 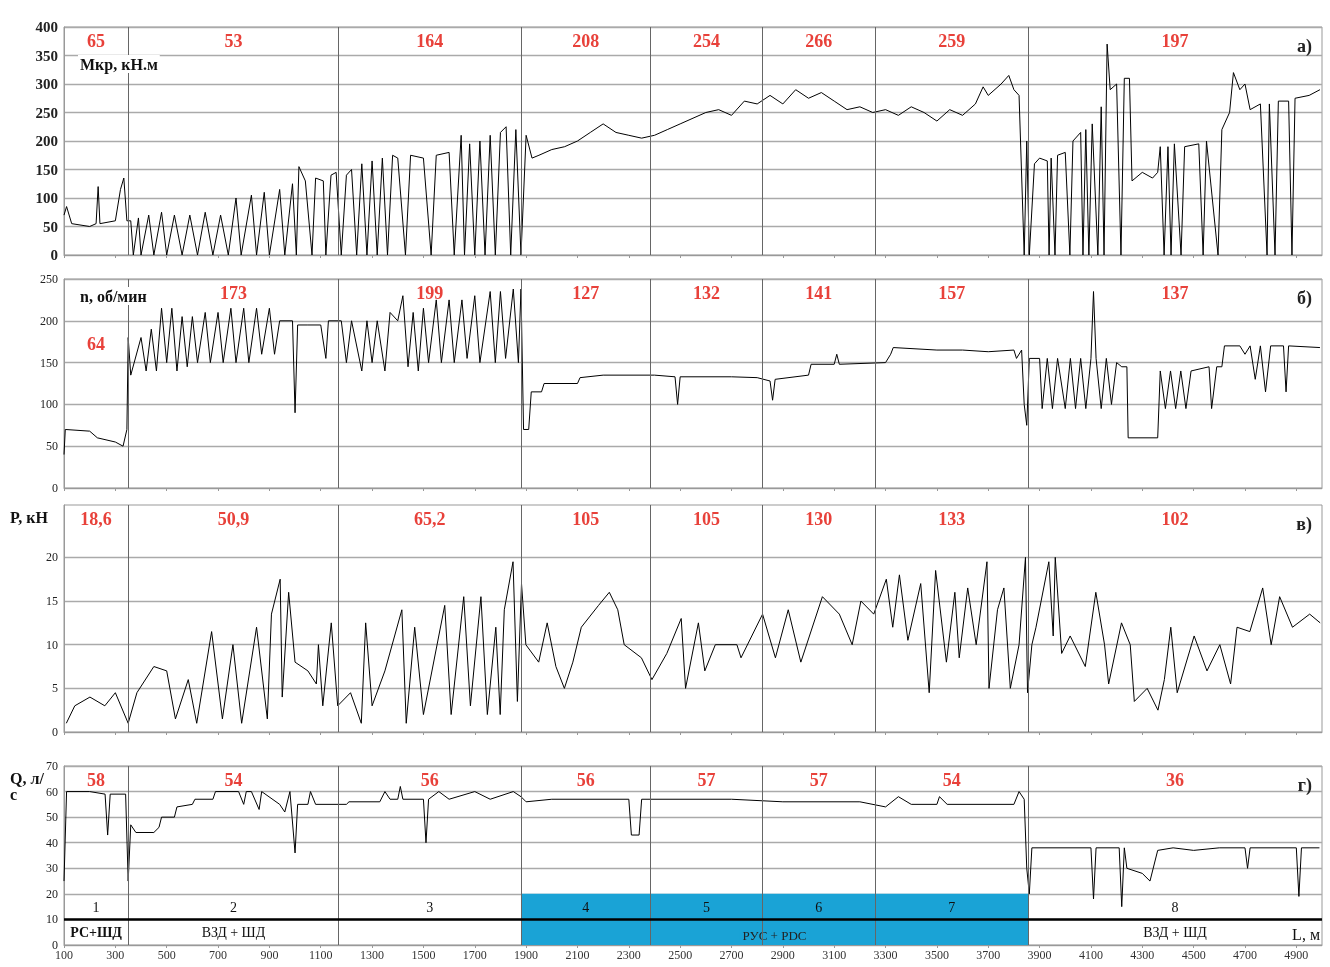 I want to click on x-tick-label: 1700, so click(x=474, y=955).